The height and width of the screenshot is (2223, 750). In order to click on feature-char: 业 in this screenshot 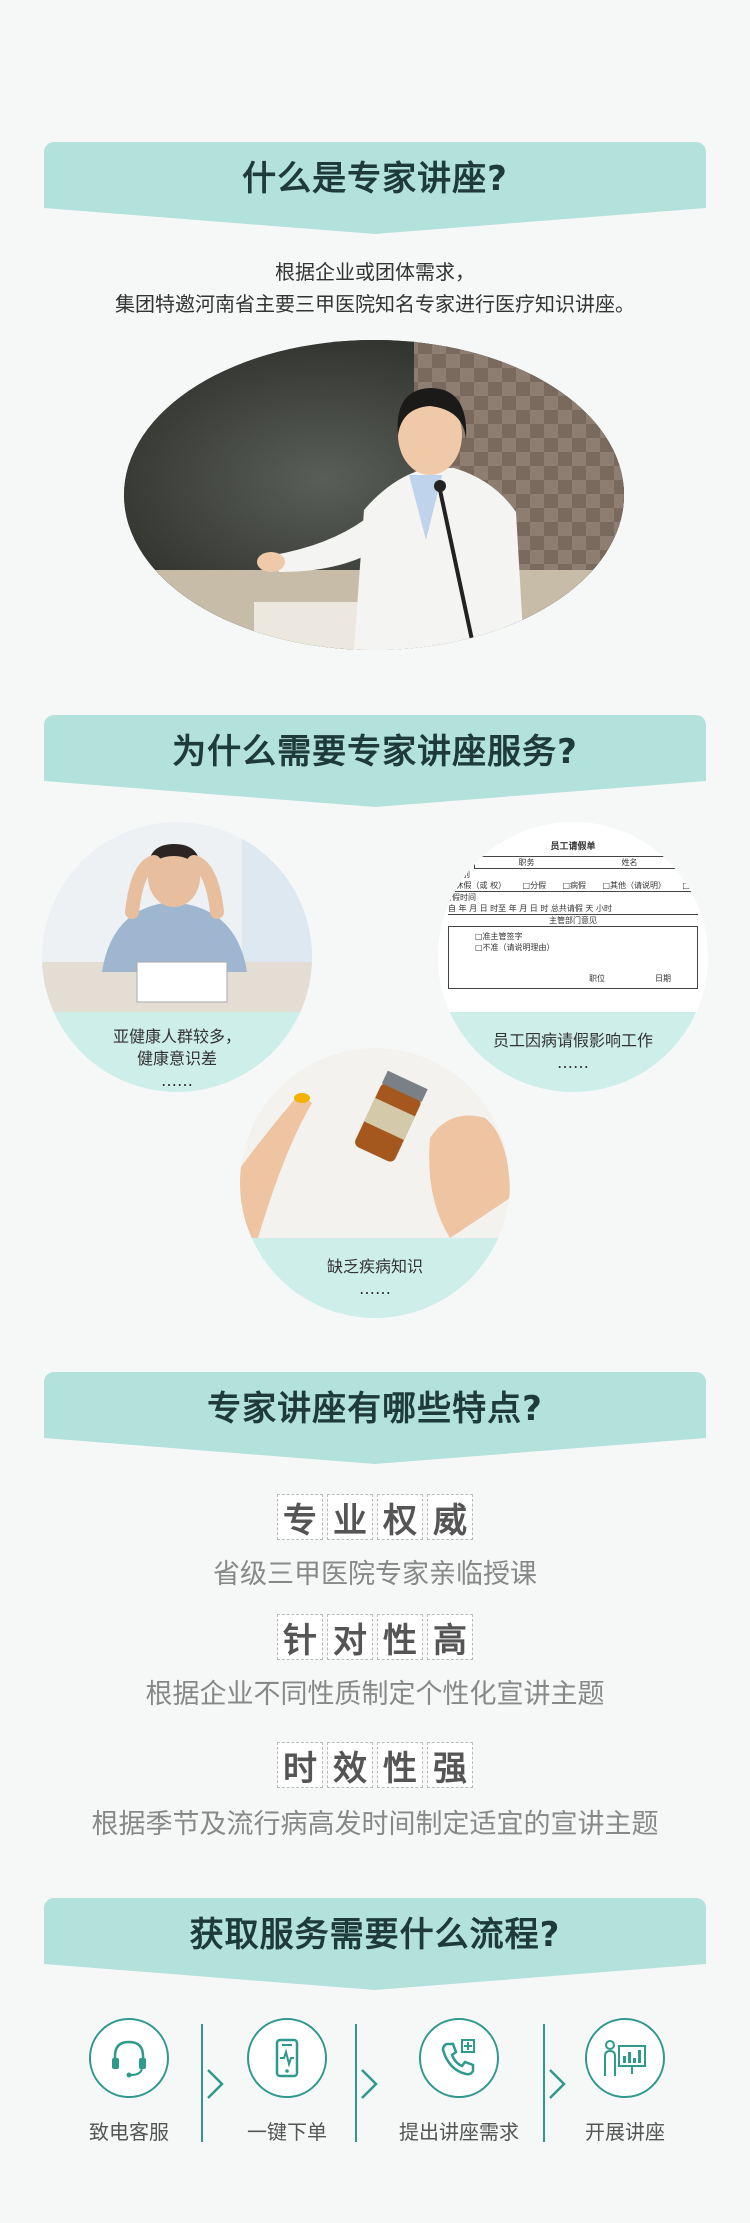, I will do `click(350, 1517)`.